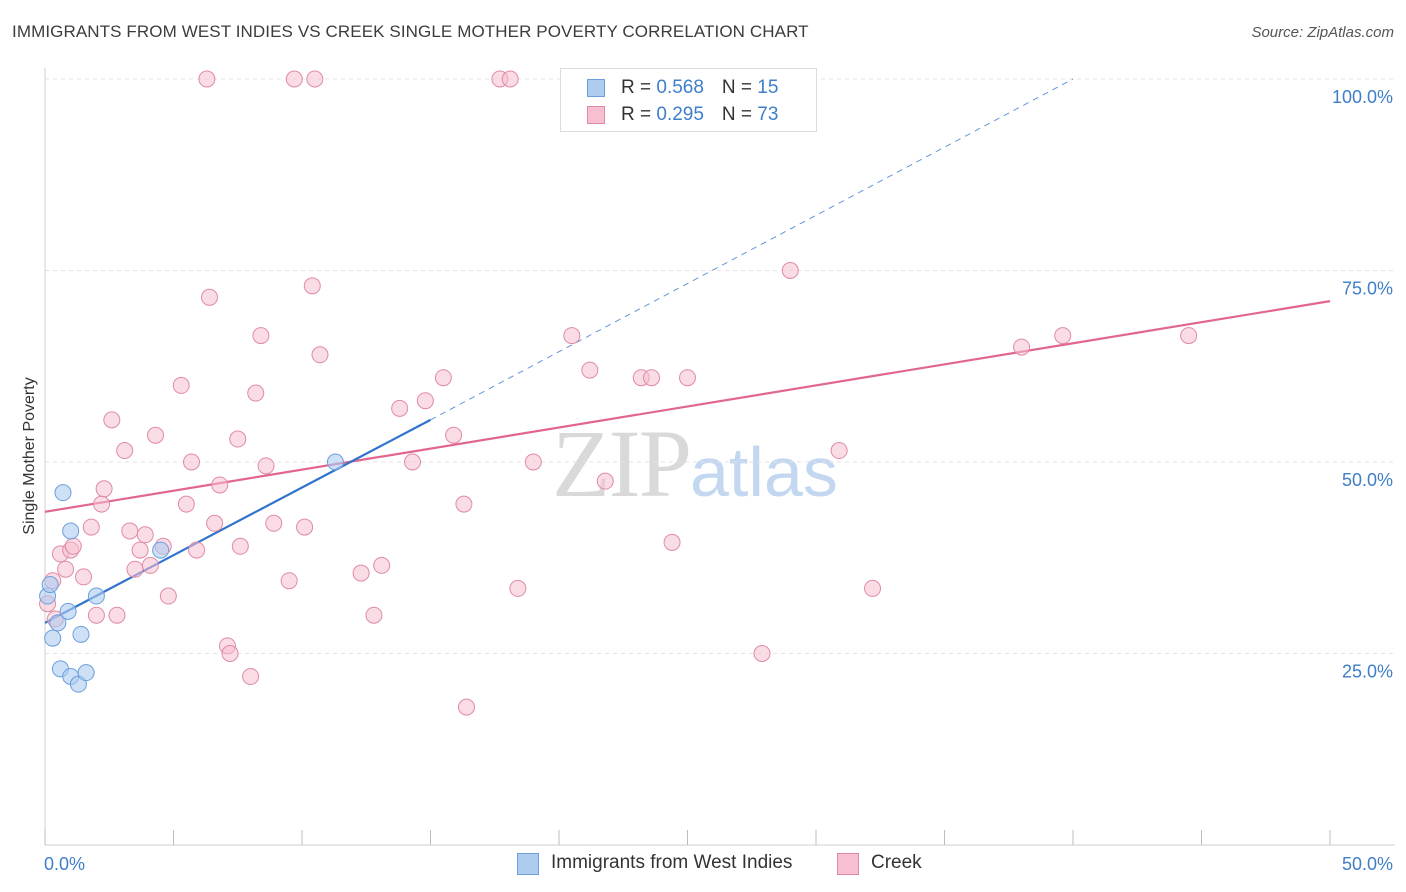 The image size is (1406, 892). What do you see at coordinates (688, 100) in the screenshot?
I see `correlation-legend: R = 0.568 N = 15 R = 0.295 N = 73` at bounding box center [688, 100].